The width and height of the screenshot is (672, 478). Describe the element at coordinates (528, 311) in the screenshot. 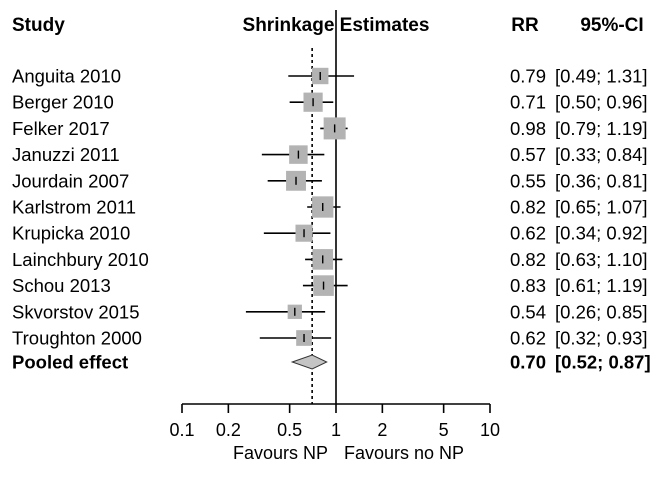

I see `rr-value: 0.54` at that location.